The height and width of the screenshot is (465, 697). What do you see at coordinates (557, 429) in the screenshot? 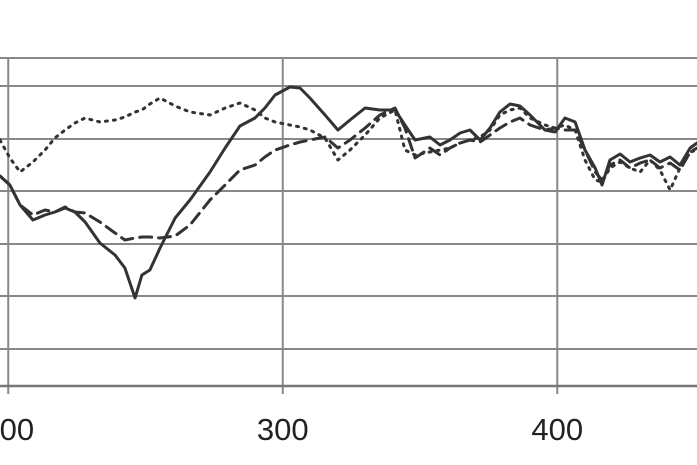
I see `x-tick-label: 400` at bounding box center [557, 429].